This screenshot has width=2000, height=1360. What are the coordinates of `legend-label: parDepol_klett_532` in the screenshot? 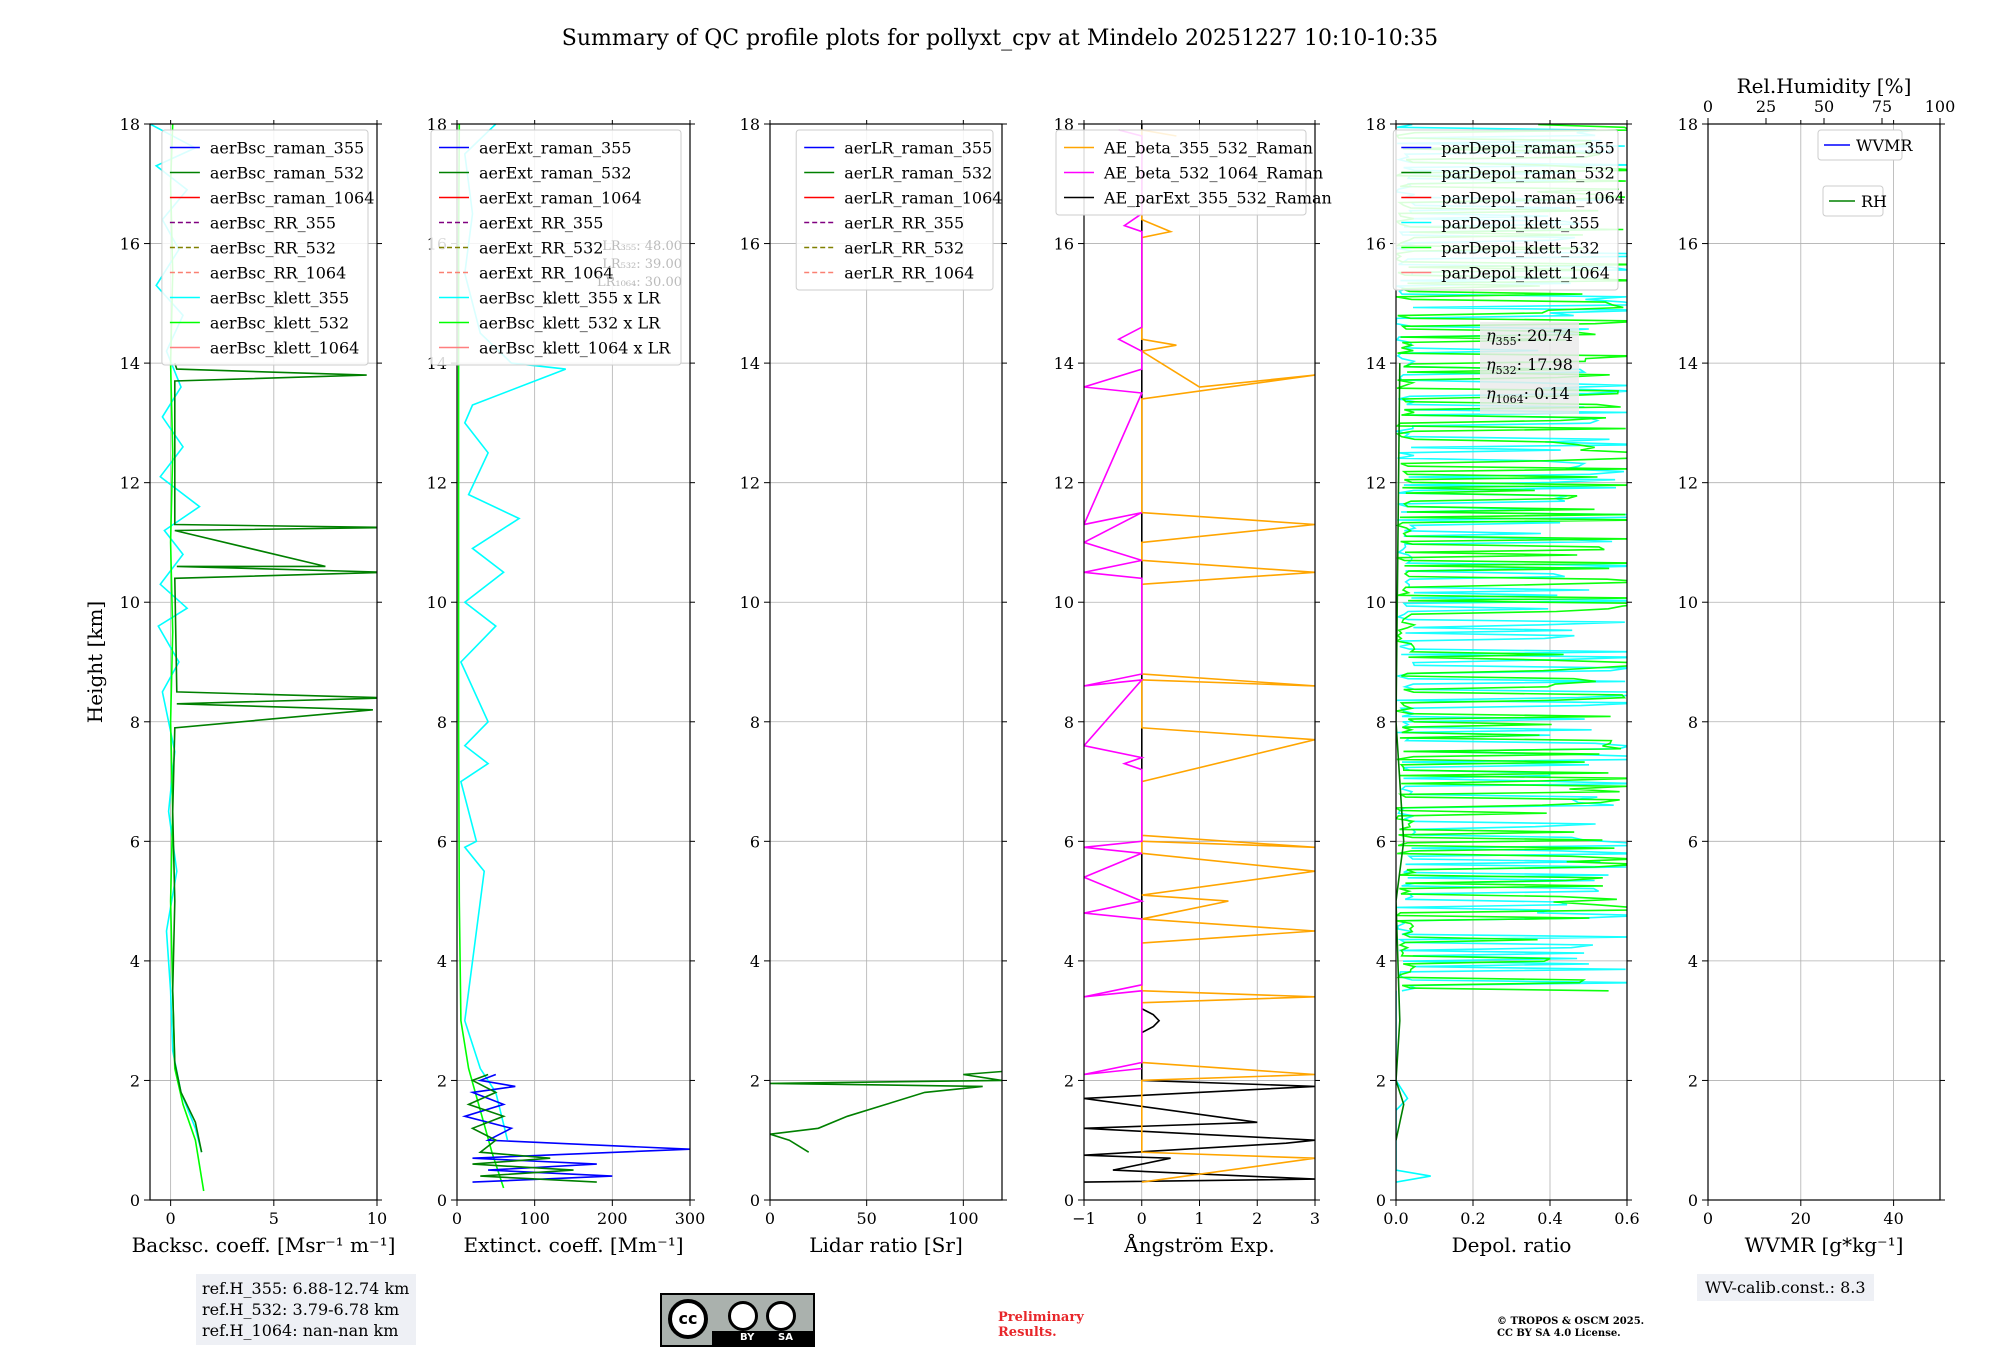 It's located at (1520, 248).